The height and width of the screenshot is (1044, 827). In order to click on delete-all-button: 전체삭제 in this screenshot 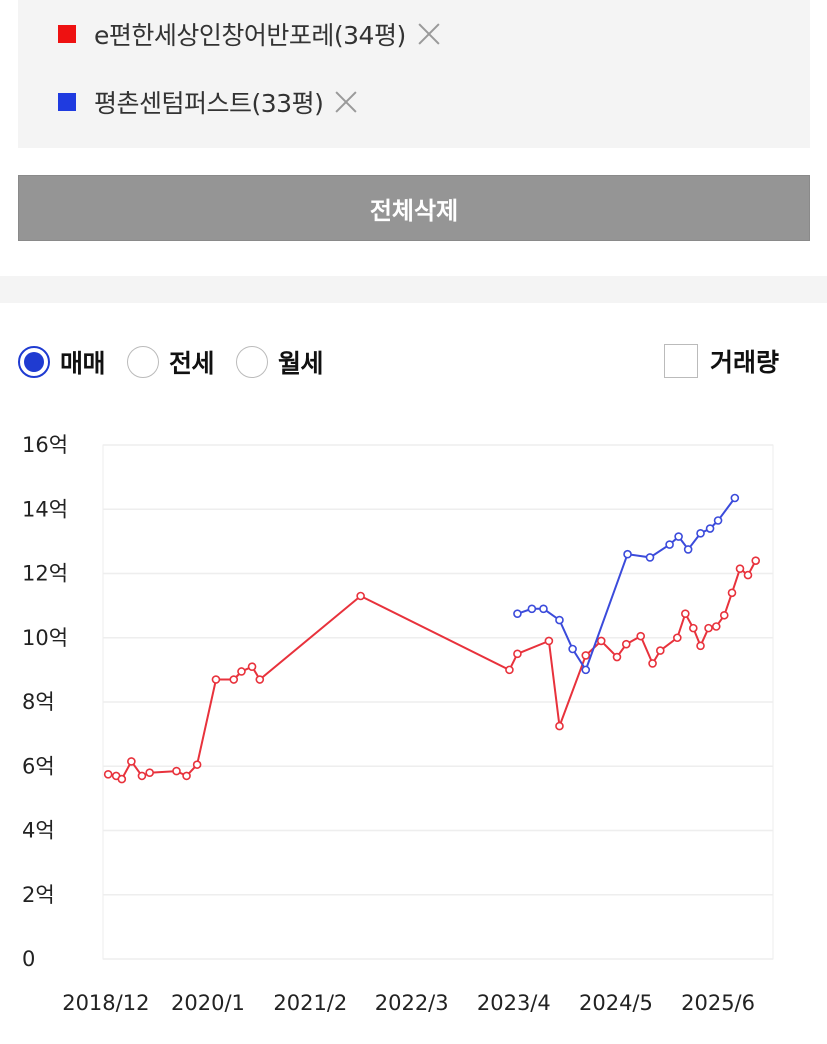, I will do `click(414, 208)`.